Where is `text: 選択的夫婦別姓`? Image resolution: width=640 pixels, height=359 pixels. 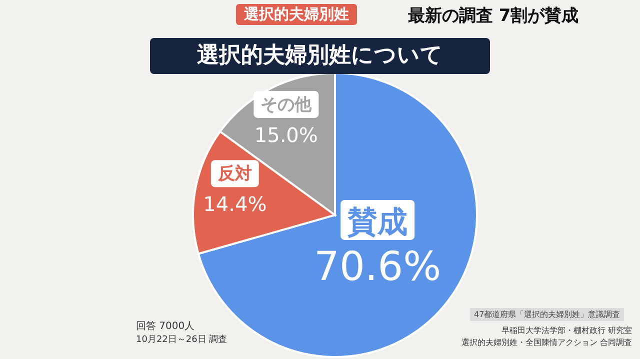
text: 選択的夫婦別姓 is located at coordinates (296, 14).